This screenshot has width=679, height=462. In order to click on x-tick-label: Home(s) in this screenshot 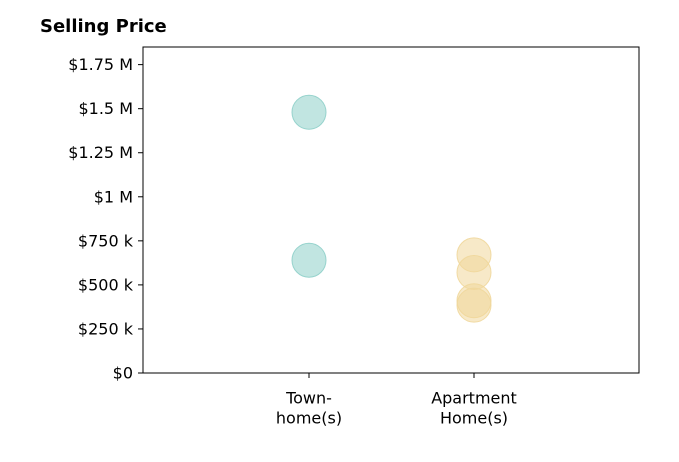, I will do `click(474, 418)`.